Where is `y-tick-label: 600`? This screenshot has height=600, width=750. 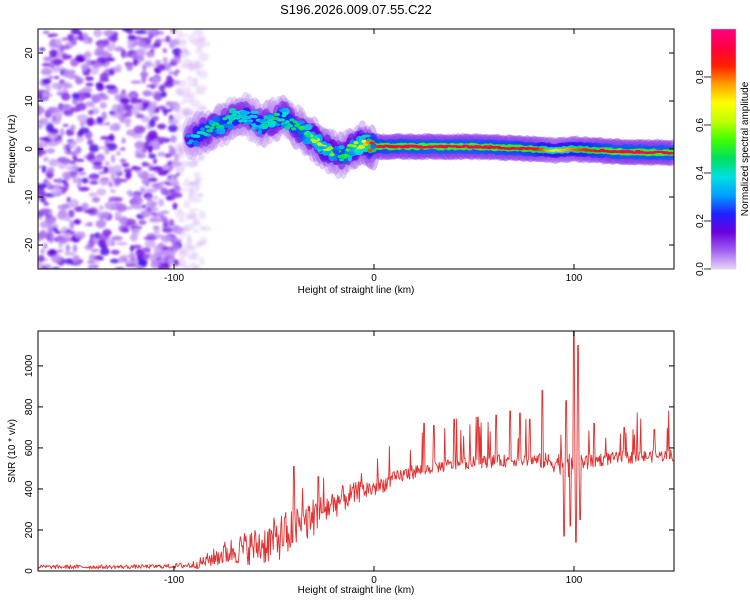 y-tick-label: 600 is located at coordinates (29, 447).